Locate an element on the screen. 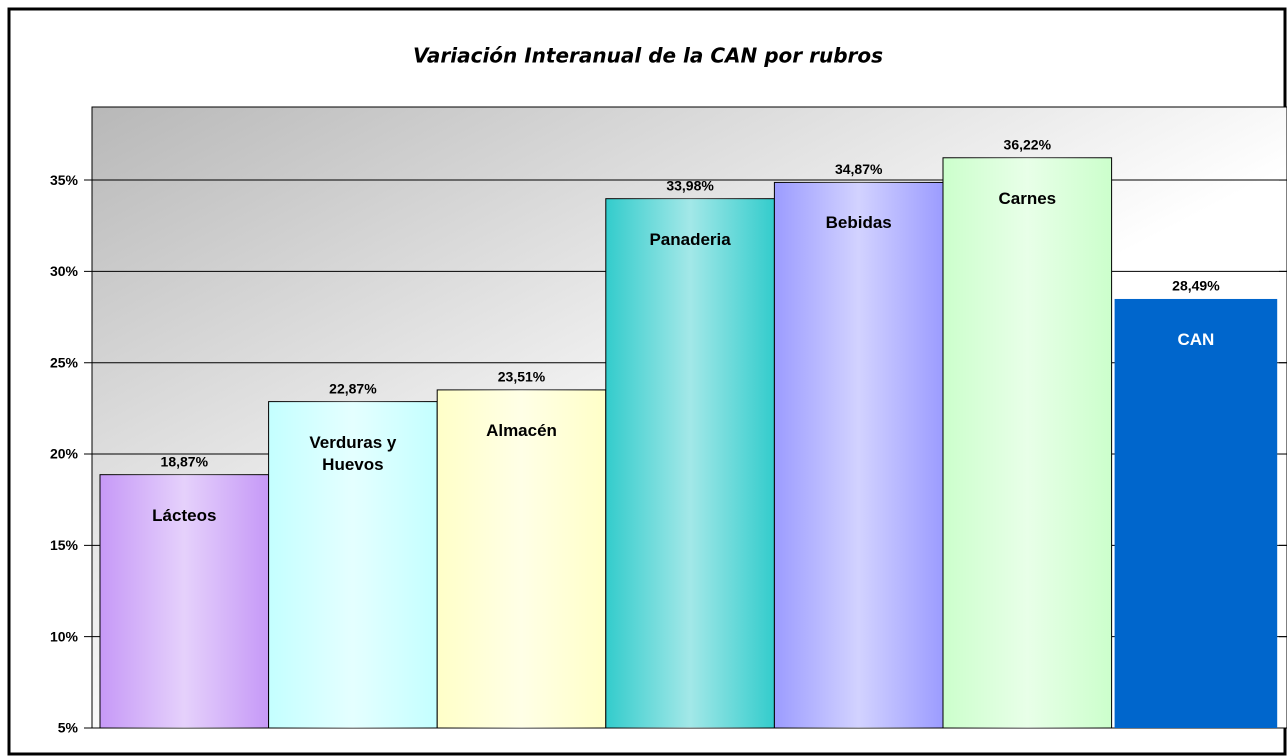 This screenshot has height=756, width=1287. value-label: 18,87% is located at coordinates (185, 461).